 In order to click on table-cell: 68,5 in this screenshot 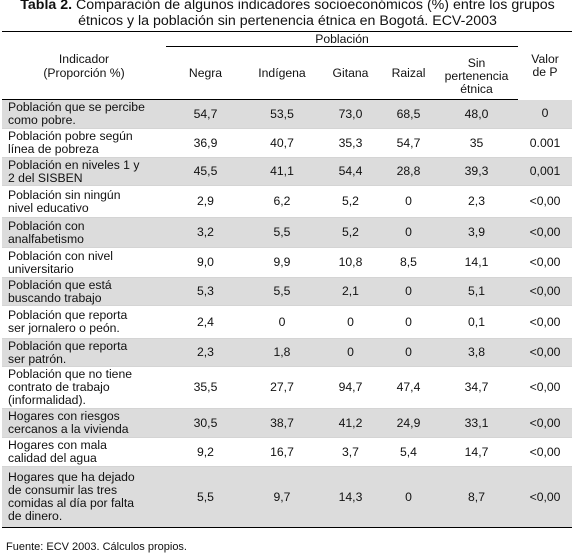, I will do `click(408, 114)`.